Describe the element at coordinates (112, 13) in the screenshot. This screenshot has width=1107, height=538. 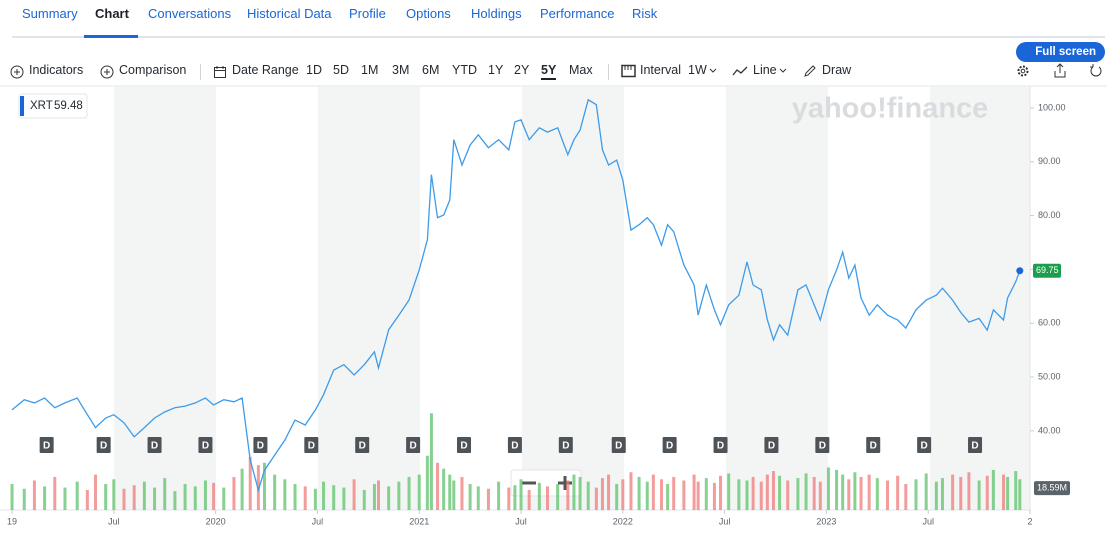
I see `tab: Chart` at that location.